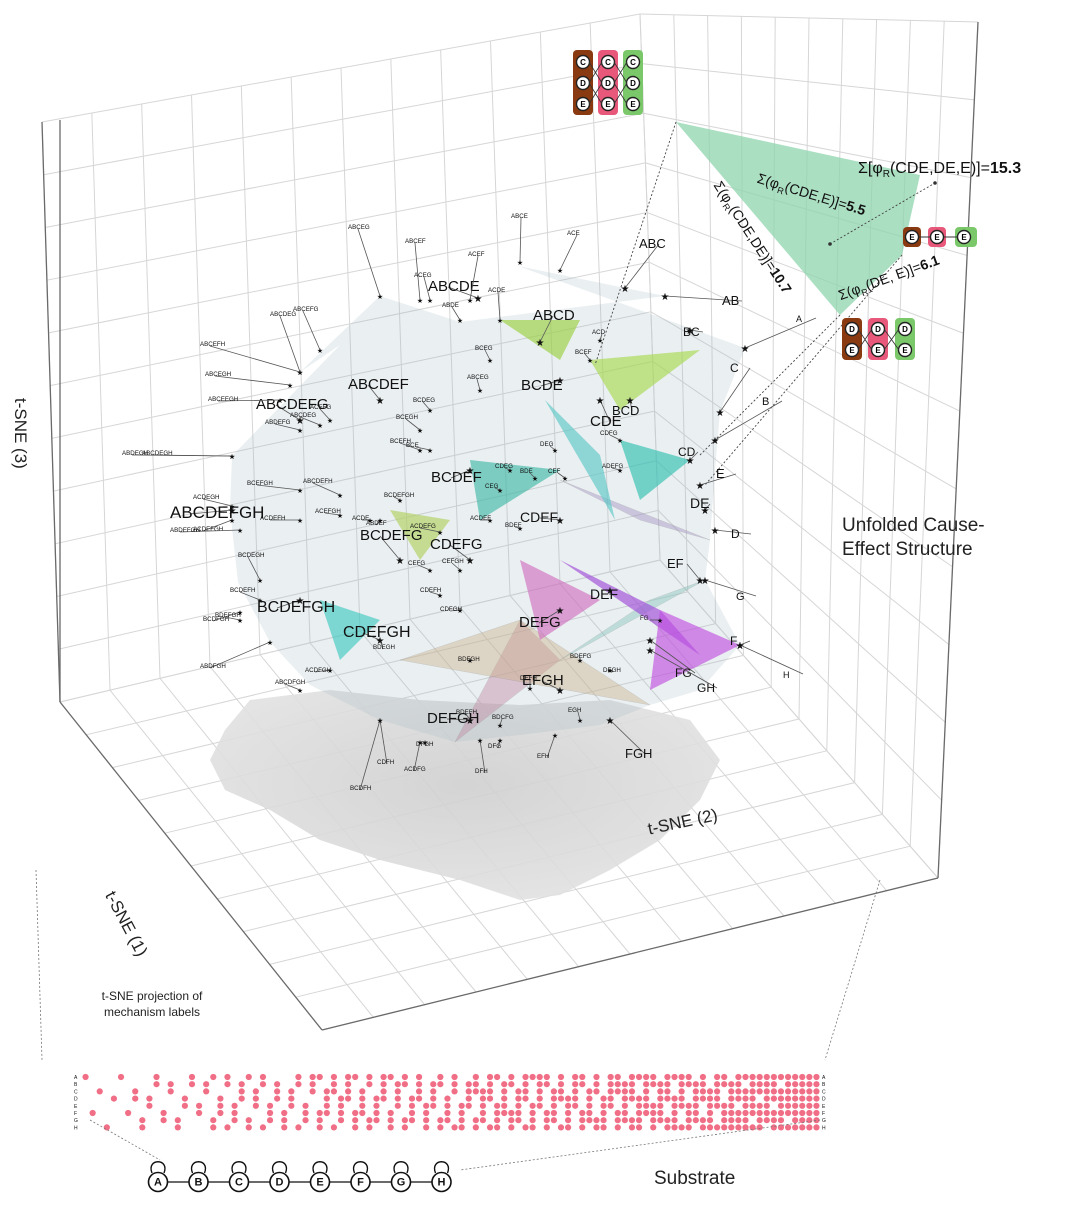  Describe the element at coordinates (278, 422) in the screenshot. I see `mechanism-label-small: ABDEFG` at that location.